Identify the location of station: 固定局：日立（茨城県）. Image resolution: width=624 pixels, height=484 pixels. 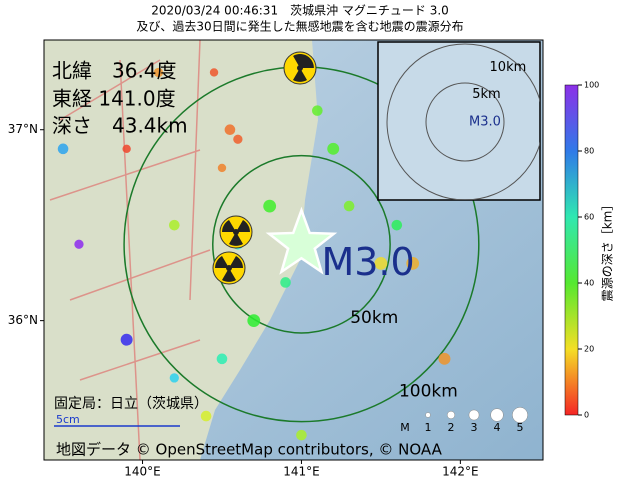
(131, 404).